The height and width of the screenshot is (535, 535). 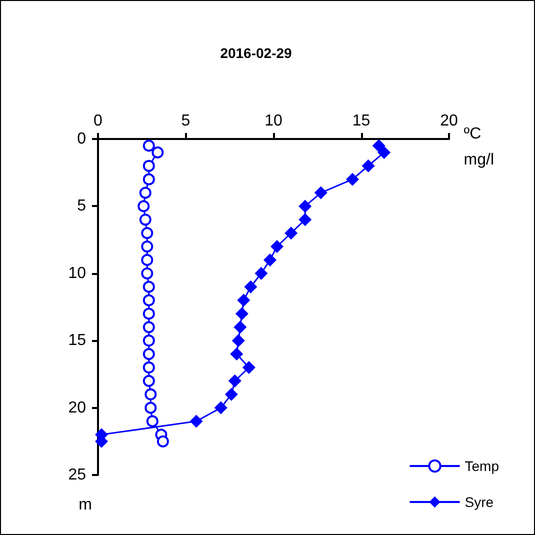 What do you see at coordinates (361, 121) in the screenshot?
I see `x-tick-label: 15` at bounding box center [361, 121].